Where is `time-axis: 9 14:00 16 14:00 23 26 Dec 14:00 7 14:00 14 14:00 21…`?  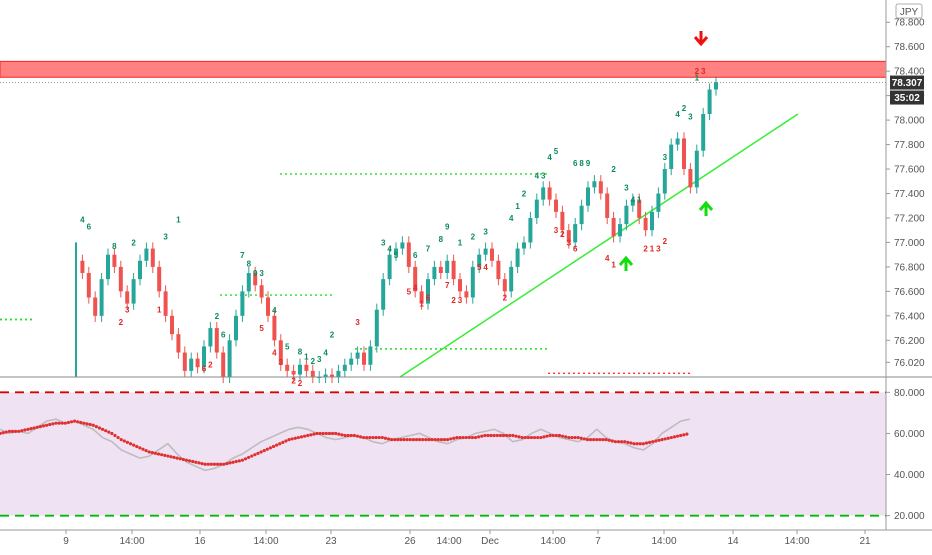
time-axis: 9 14:00 16 14:00 23 26 Dec 14:00 7 14:00 14 14:00 21… is located at coordinates (467, 538).